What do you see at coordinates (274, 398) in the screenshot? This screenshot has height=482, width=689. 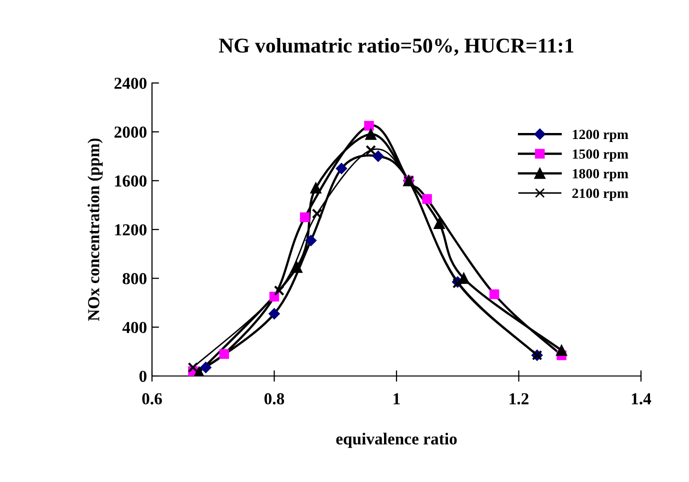 I see `x-tick-label: 0.8` at bounding box center [274, 398].